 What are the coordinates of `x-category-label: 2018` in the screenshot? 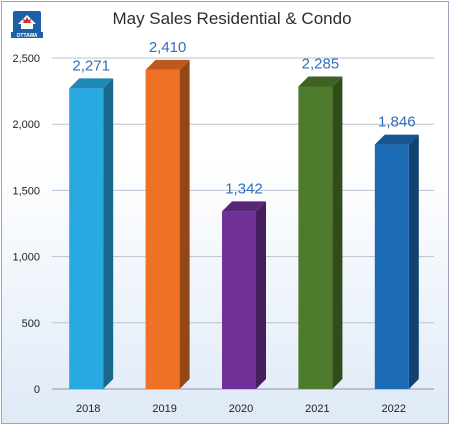 It's located at (88, 409).